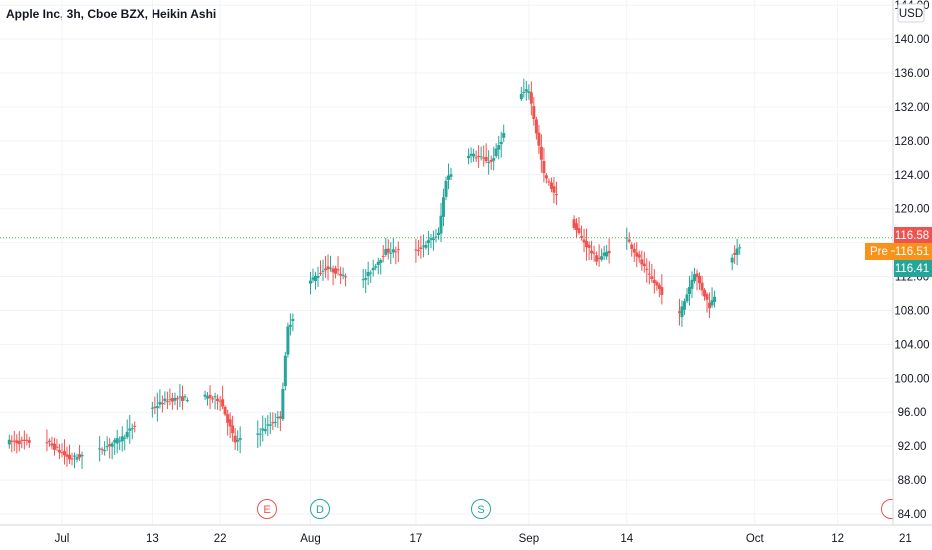 The width and height of the screenshot is (932, 550). I want to click on pre-market-badge, so click(898, 251).